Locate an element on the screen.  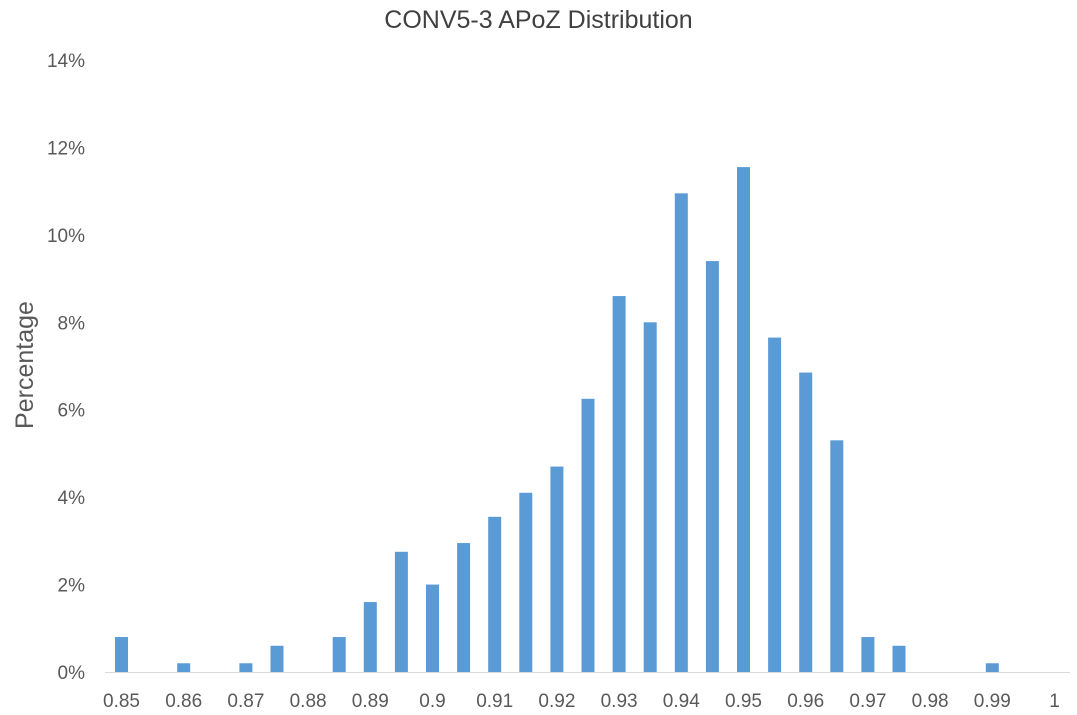
y-axis-label-group: Percentage is located at coordinates (25, 365).